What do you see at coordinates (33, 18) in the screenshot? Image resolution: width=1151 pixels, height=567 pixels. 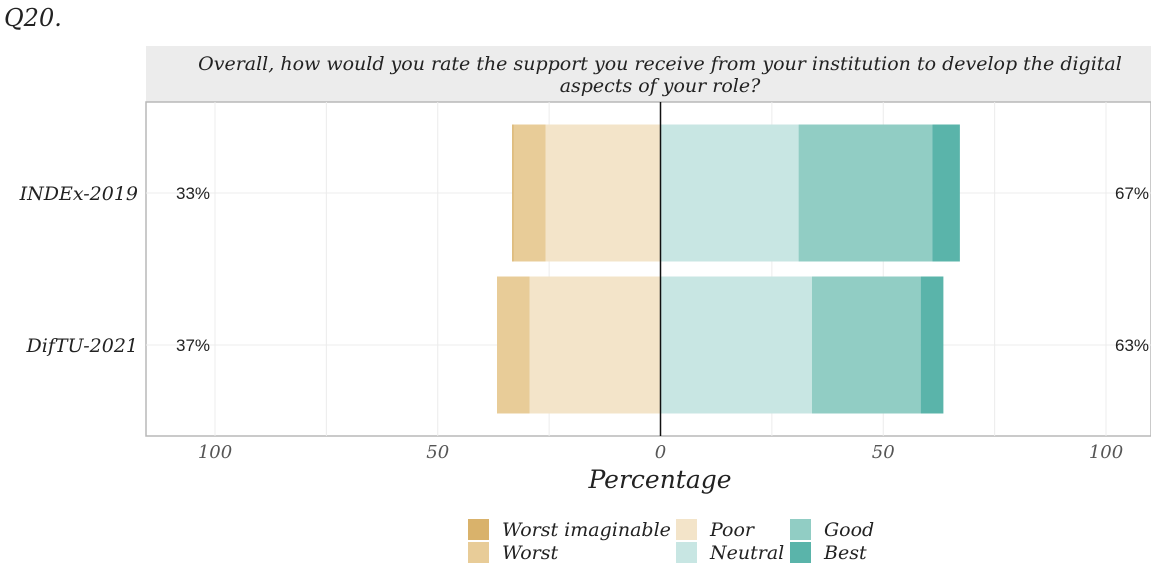 I see `question-number: Q20.` at bounding box center [33, 18].